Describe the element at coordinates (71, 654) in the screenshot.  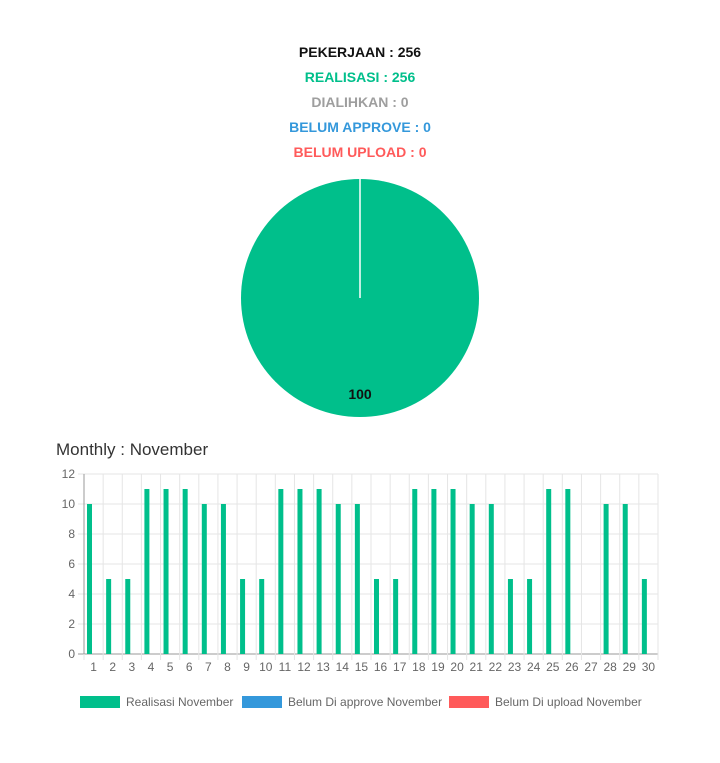
I see `y-tick-label: 0` at that location.